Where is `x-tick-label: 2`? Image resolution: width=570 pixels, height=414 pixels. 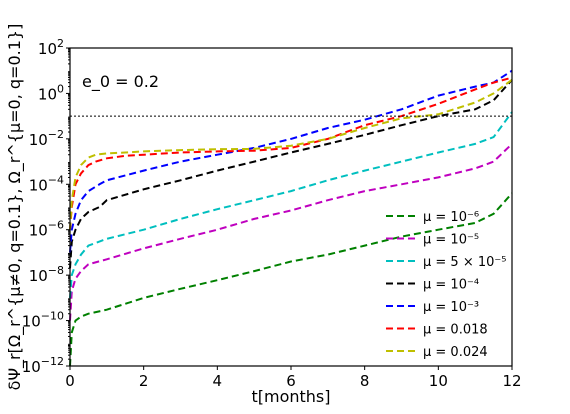
x-tick-label: 2 is located at coordinates (144, 381).